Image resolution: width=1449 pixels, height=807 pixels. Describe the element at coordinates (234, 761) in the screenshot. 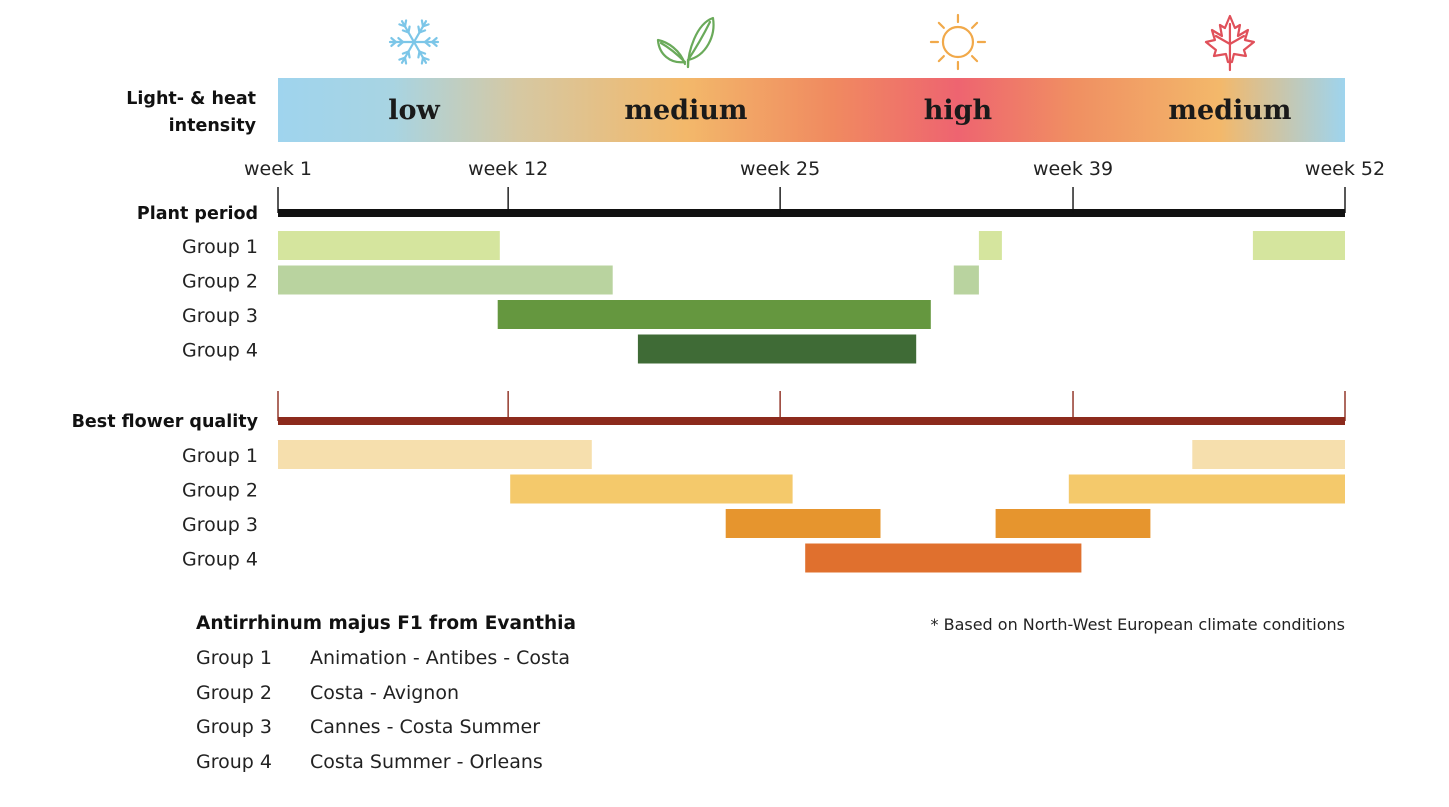

I see `legend-group: Group 4` at that location.